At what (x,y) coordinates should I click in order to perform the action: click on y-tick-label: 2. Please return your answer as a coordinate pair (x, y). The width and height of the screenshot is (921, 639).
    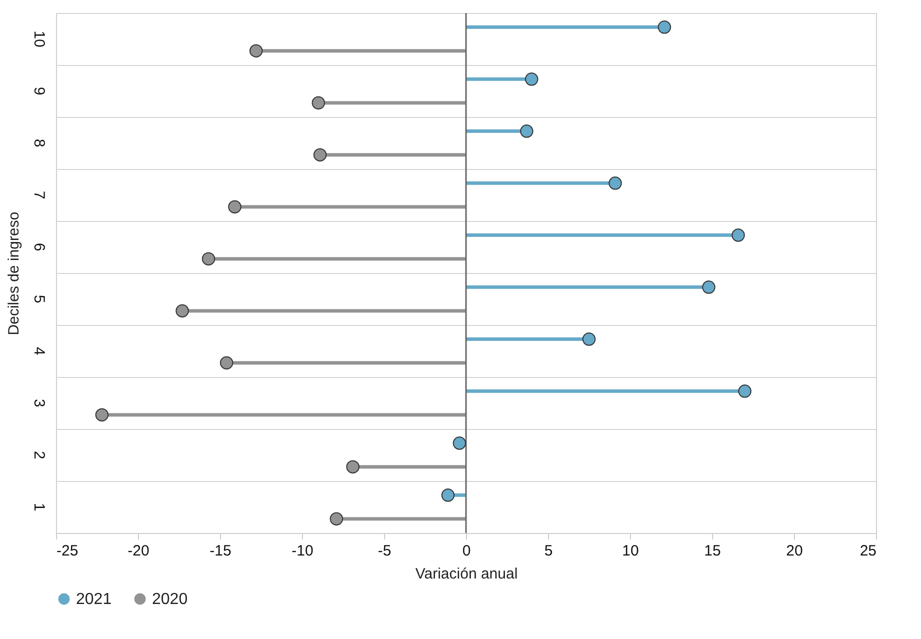
    Looking at the image, I should click on (39, 455).